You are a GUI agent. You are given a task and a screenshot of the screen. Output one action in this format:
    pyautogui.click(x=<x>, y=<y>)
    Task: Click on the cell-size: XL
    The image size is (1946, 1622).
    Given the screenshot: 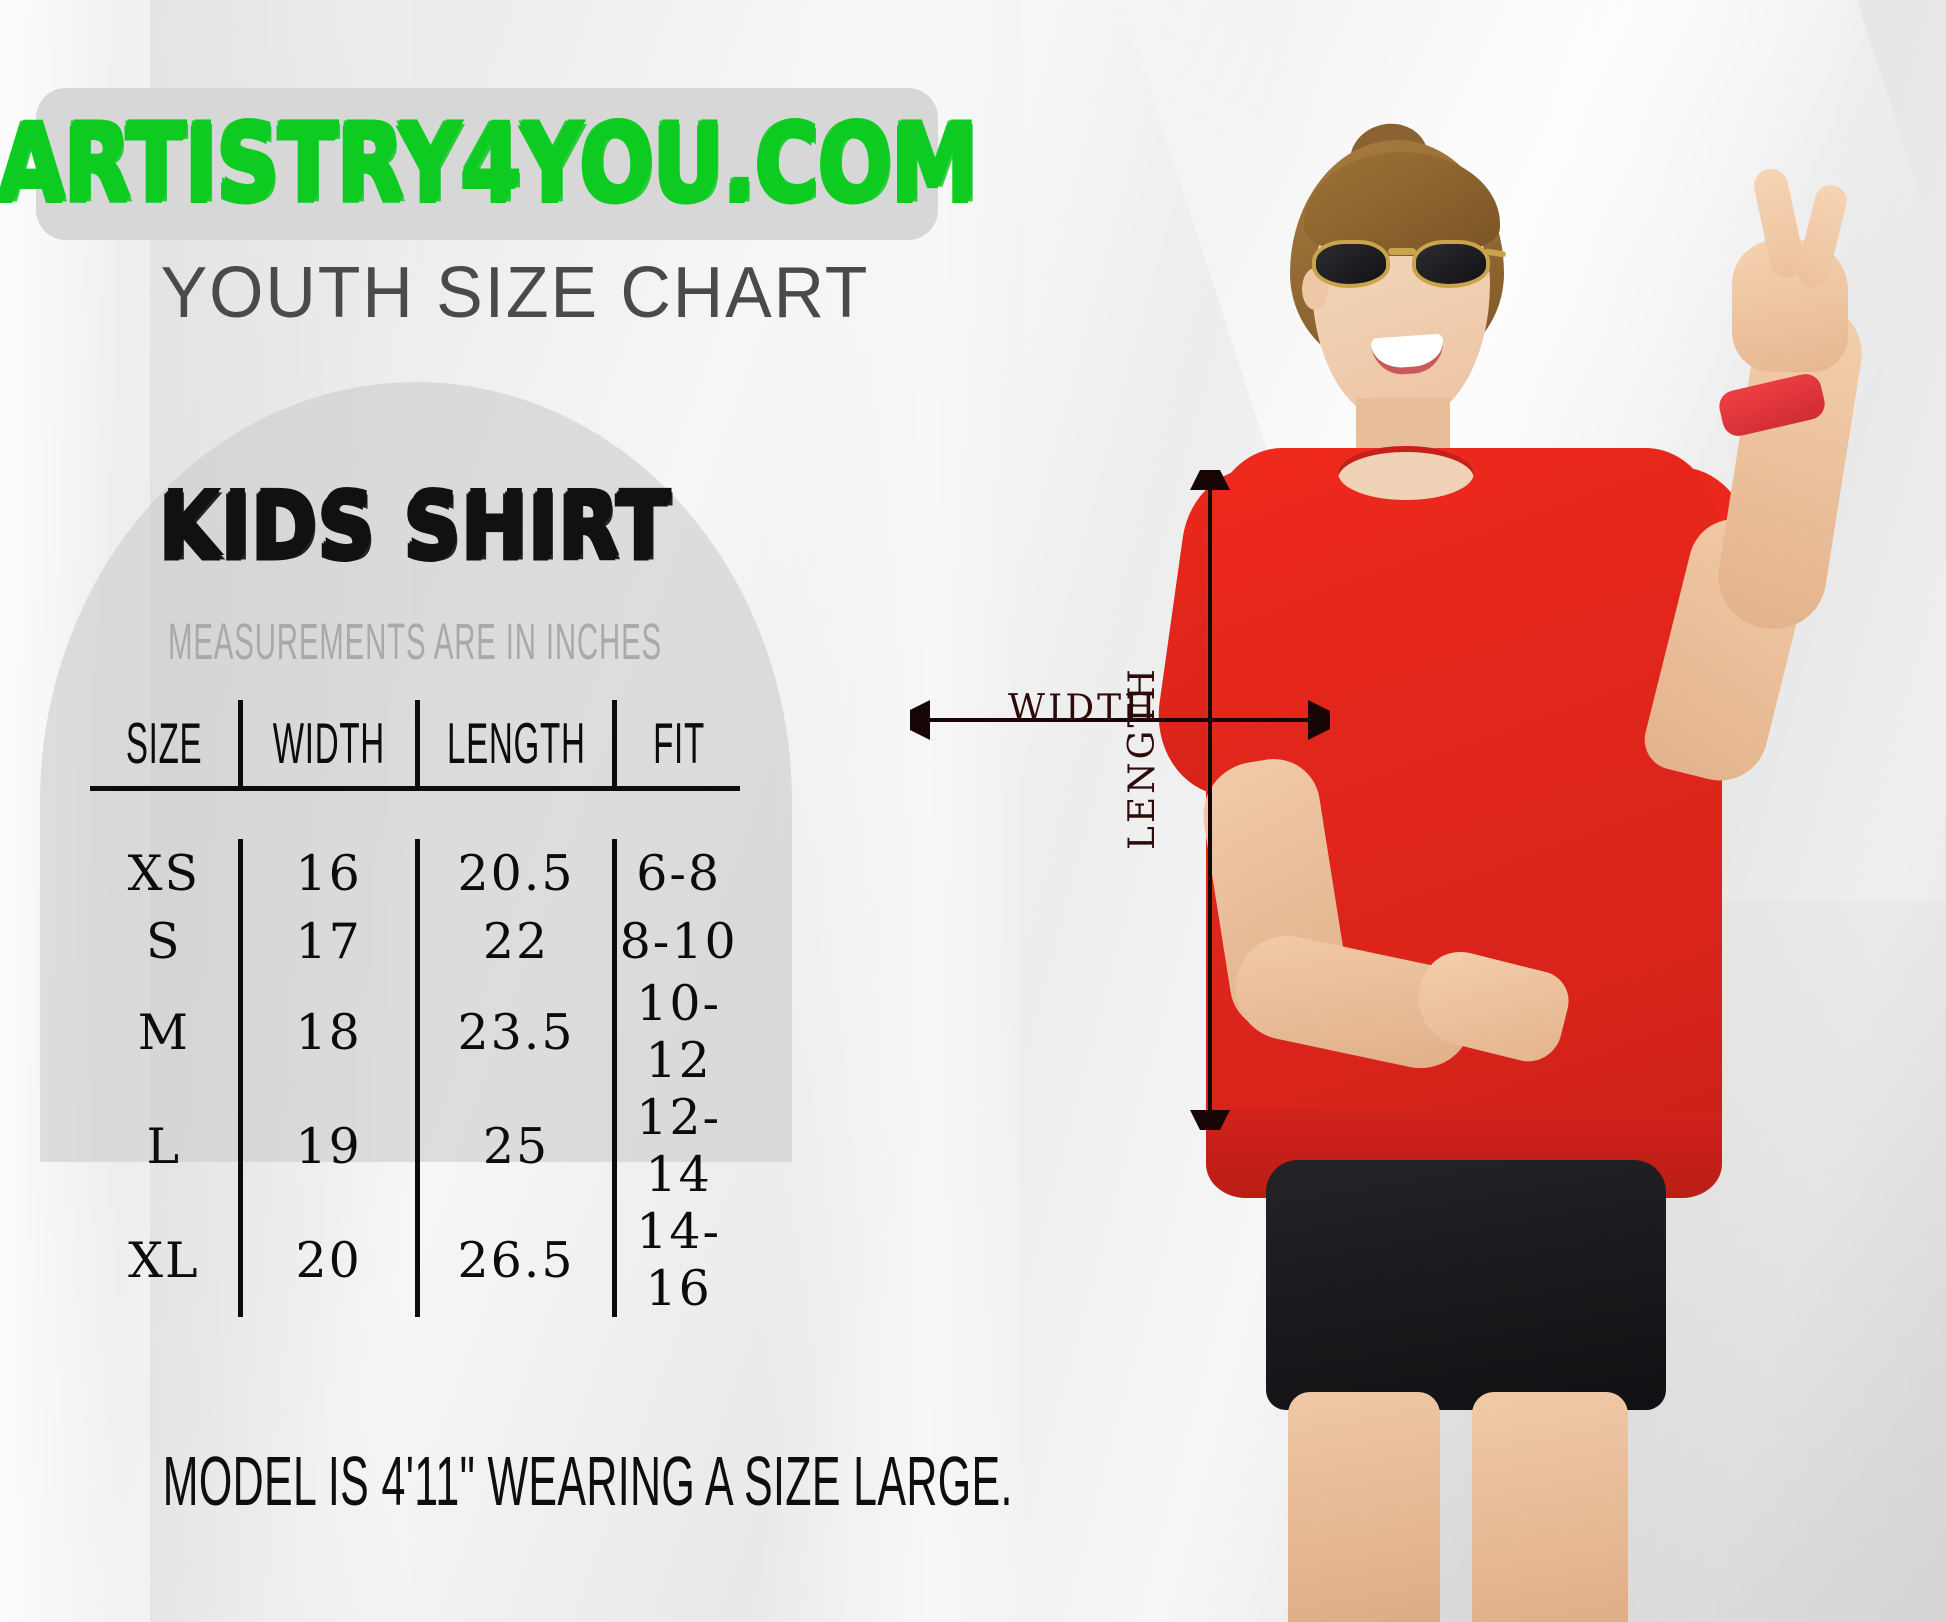 What is the action you would take?
    pyautogui.click(x=164, y=1260)
    